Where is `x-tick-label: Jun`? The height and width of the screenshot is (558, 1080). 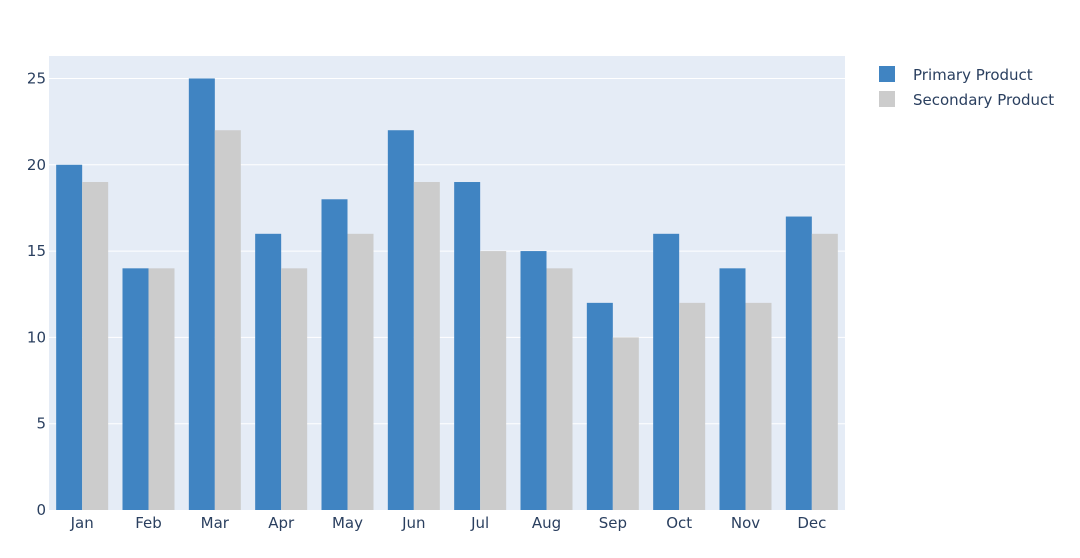 x-tick-label: Jun is located at coordinates (413, 523).